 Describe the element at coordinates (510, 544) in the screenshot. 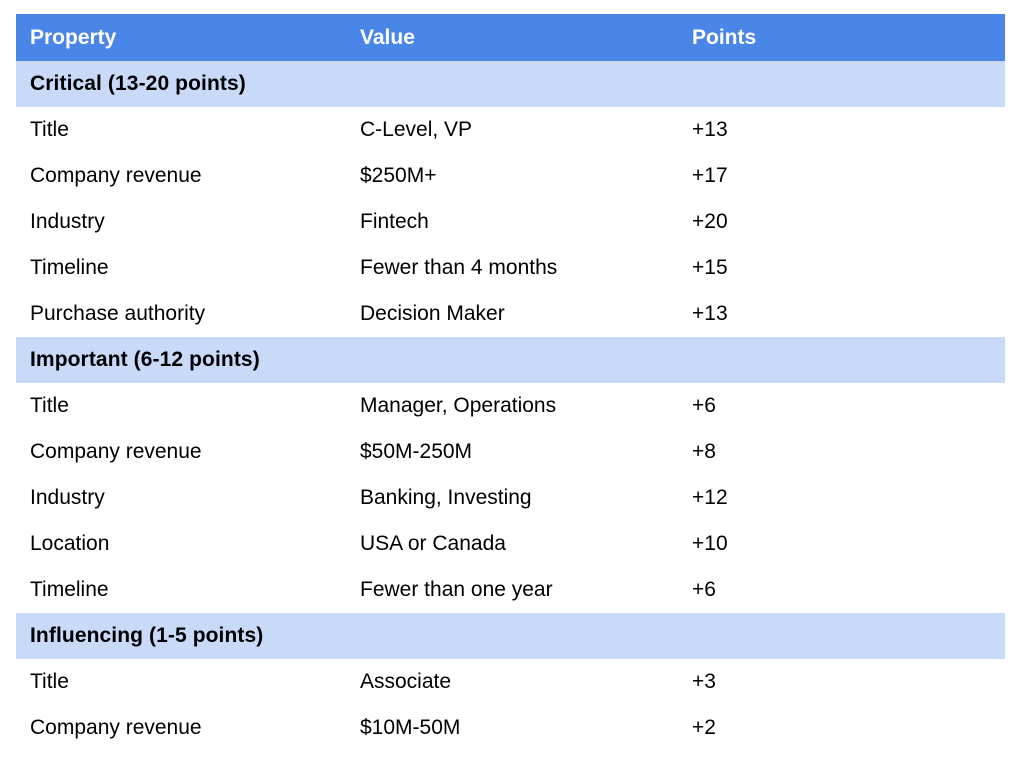

I see `table-row: Location USA or Canada +10` at that location.